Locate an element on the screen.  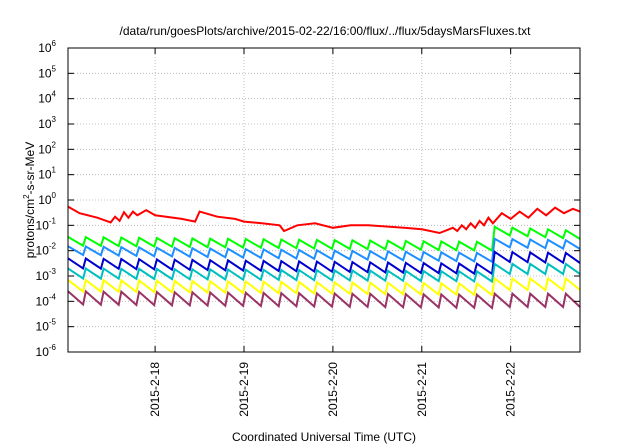
y-tick-label: 10⁵ is located at coordinates (47, 72).